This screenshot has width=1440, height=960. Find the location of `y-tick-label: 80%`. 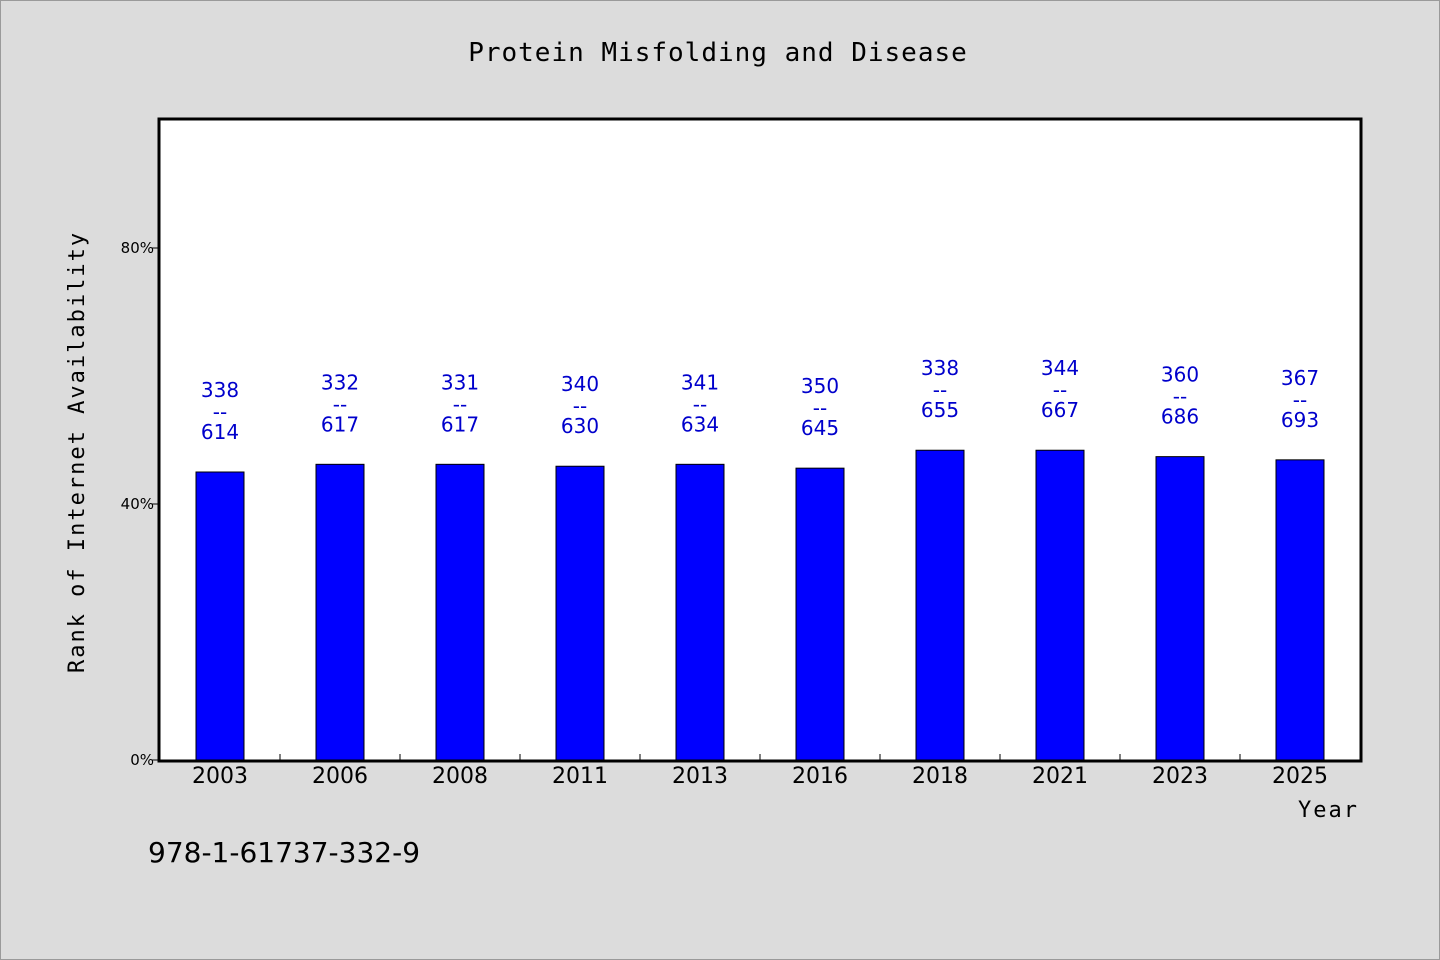

y-tick-label: 80% is located at coordinates (137, 248).